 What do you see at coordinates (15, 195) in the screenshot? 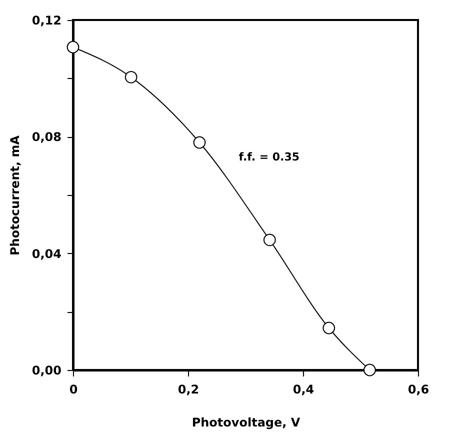
I see `y-axis-title: Photocurrent, mA` at bounding box center [15, 195].